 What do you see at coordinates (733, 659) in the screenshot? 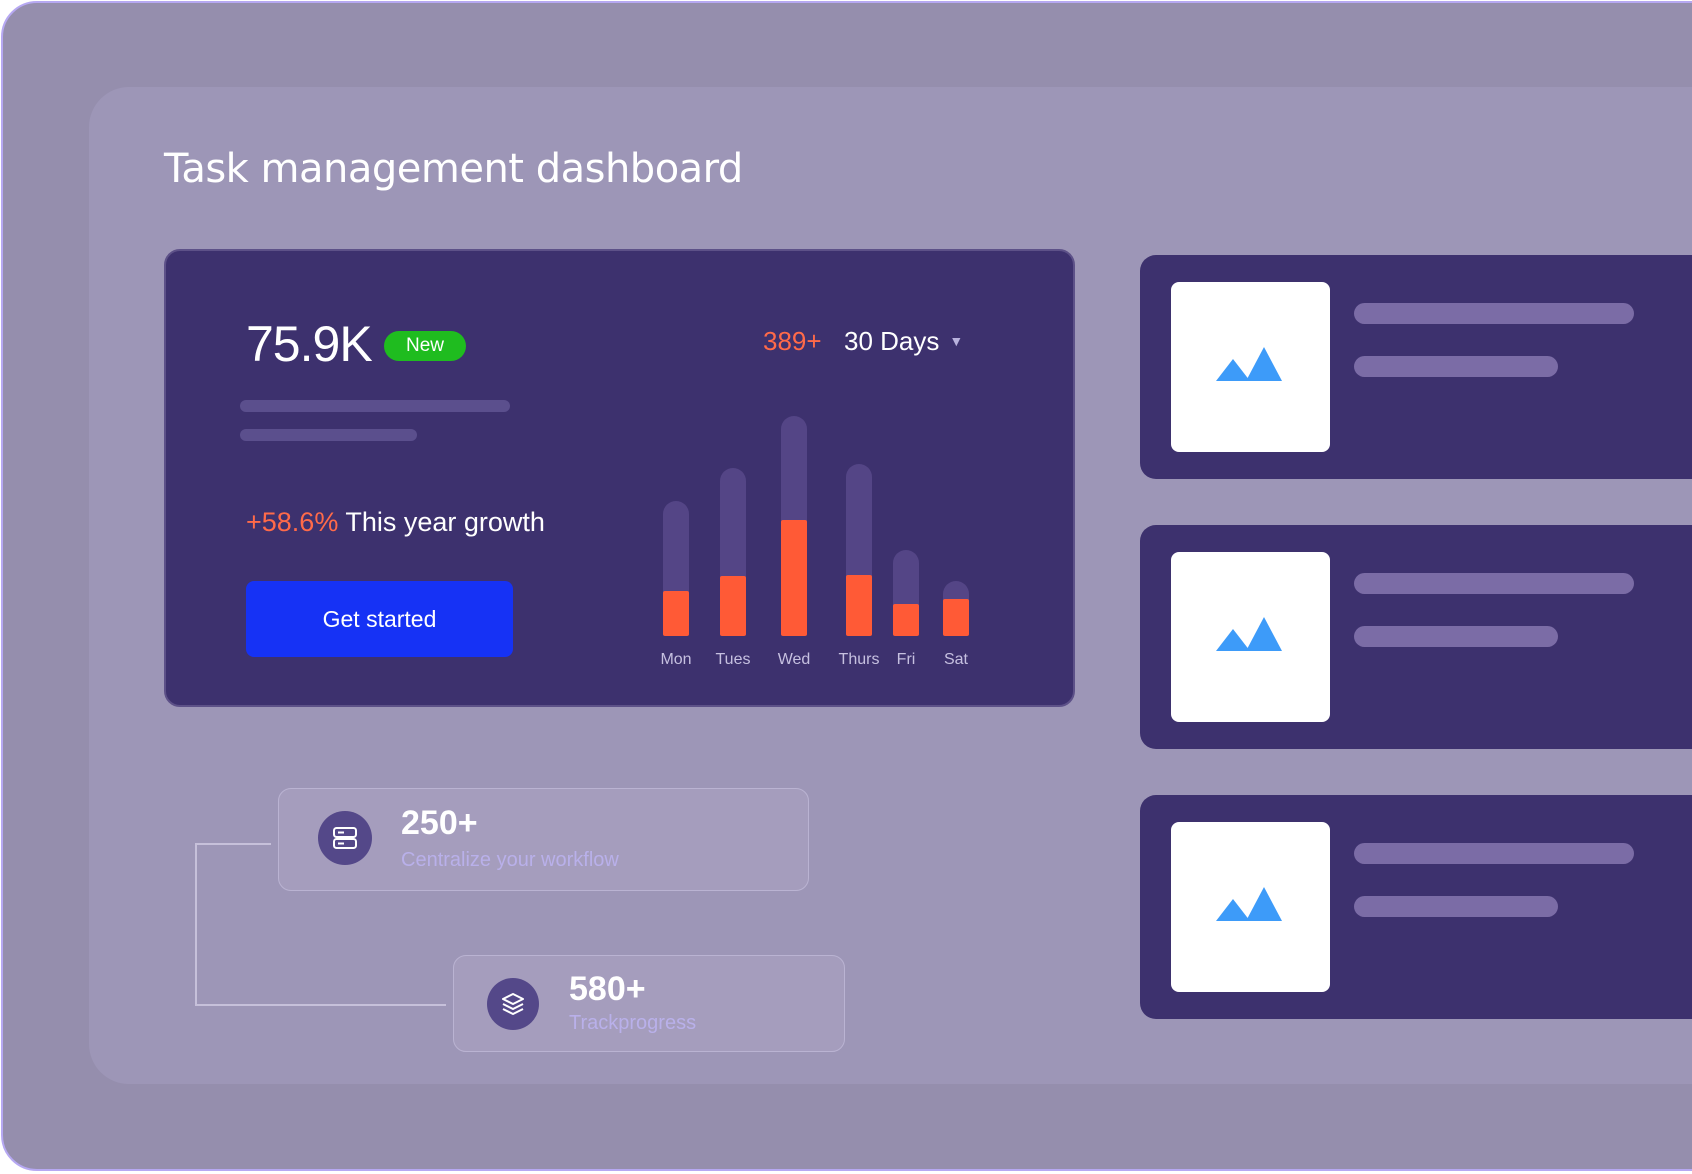
I see `x-tick-label: Tues` at bounding box center [733, 659].